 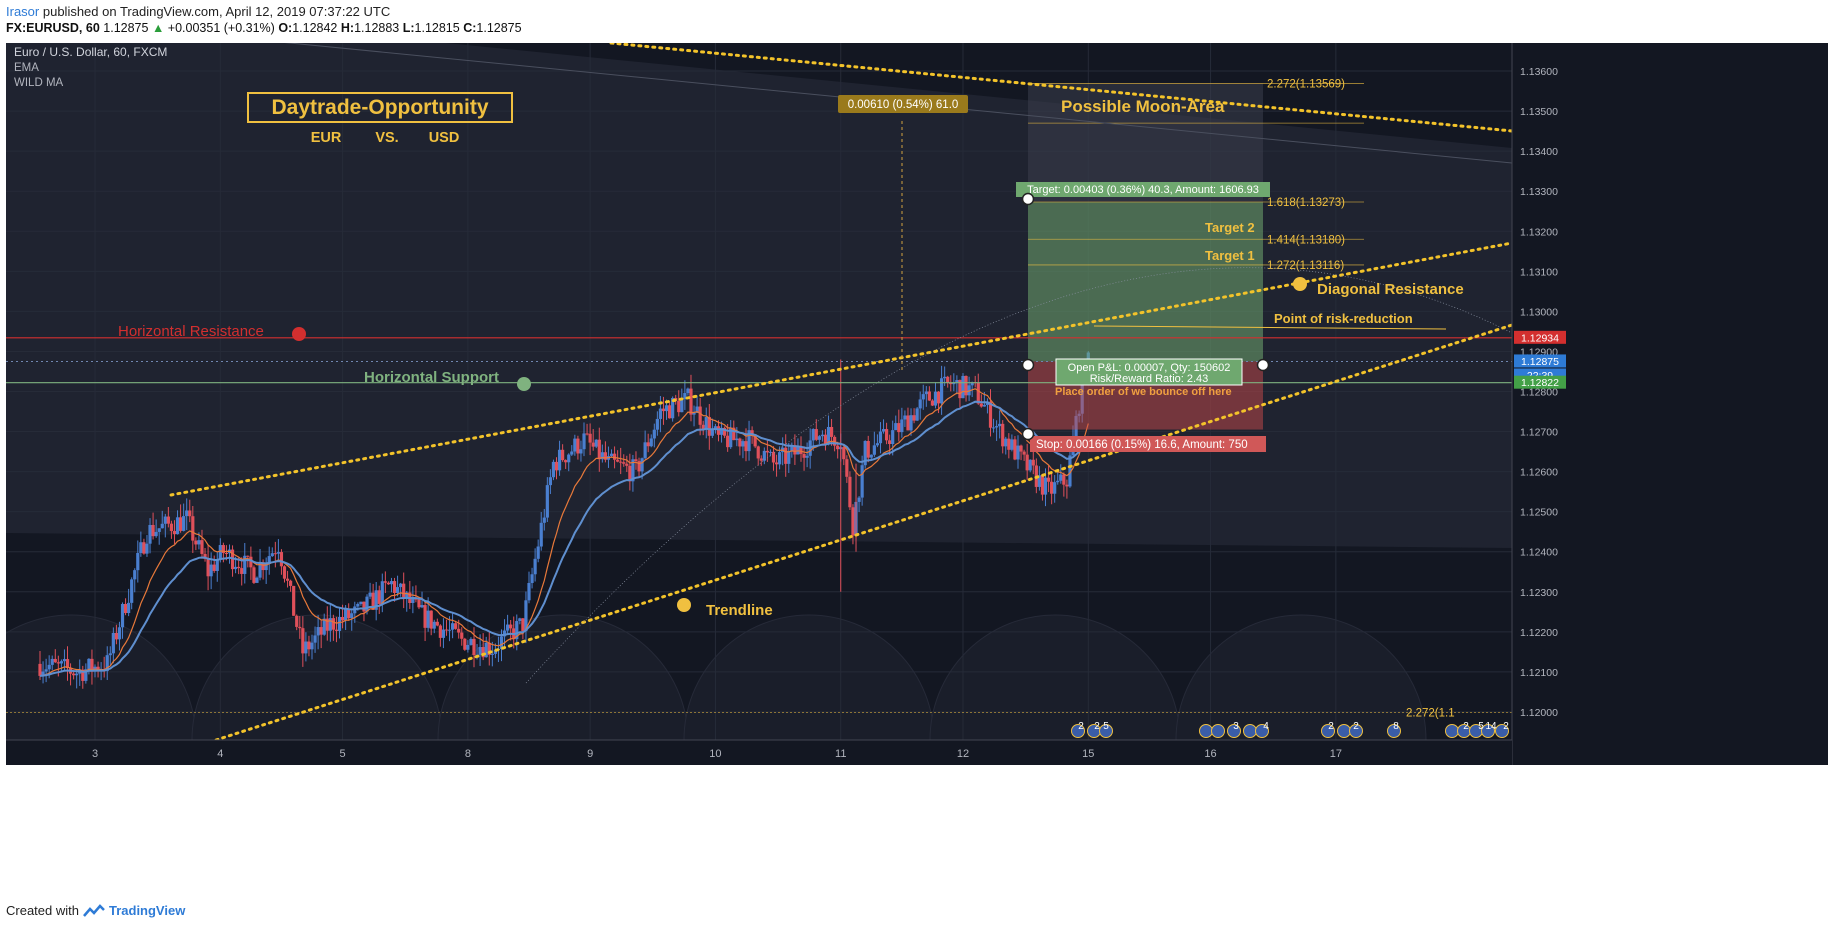 I want to click on pair-label-0: EUR, so click(x=326, y=138).